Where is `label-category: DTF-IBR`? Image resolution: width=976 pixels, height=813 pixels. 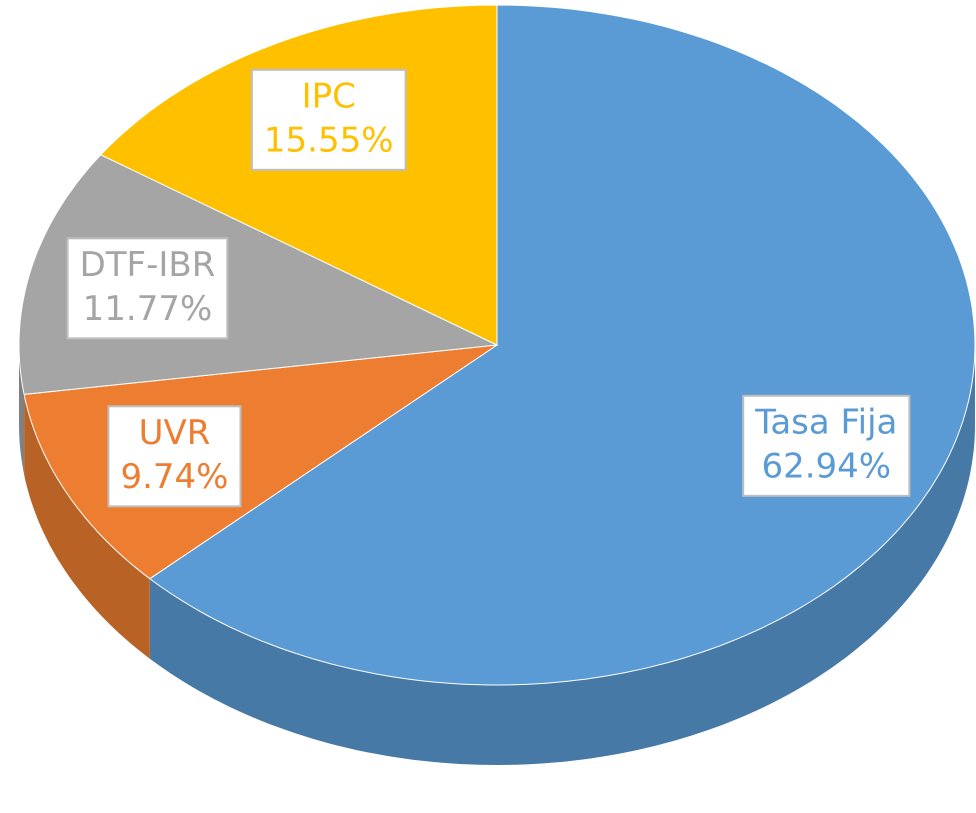
label-category: DTF-IBR is located at coordinates (148, 265).